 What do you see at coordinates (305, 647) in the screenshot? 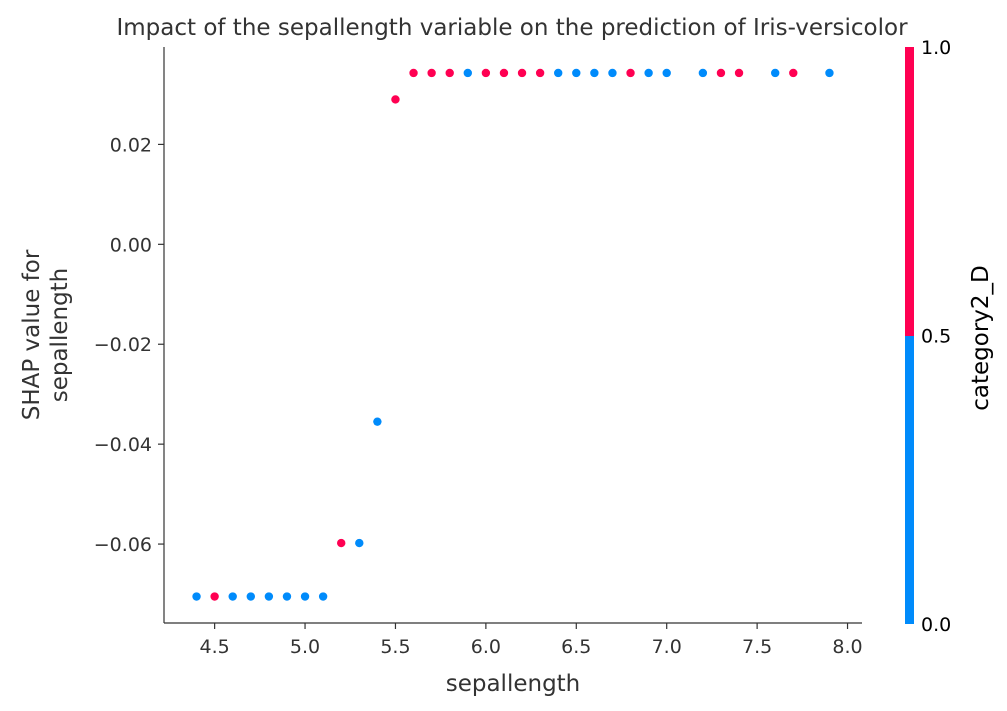
I see `x-tick-label: 5.0` at bounding box center [305, 647].